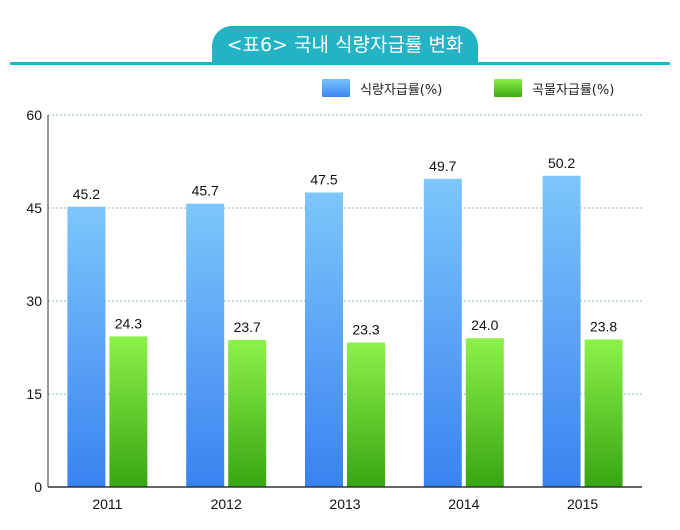 The image size is (680, 530). Describe the element at coordinates (226, 504) in the screenshot. I see `x-tick-label: 2012` at that location.